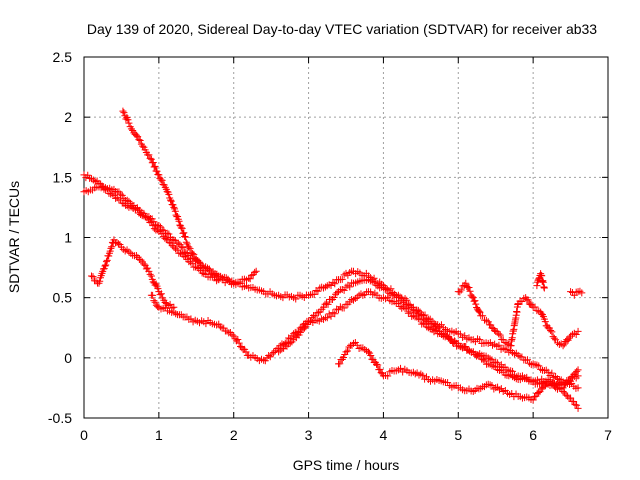 Image resolution: width=640 pixels, height=480 pixels. I want to click on y-axis-label: SDTVAR / TECUs, so click(14, 237).